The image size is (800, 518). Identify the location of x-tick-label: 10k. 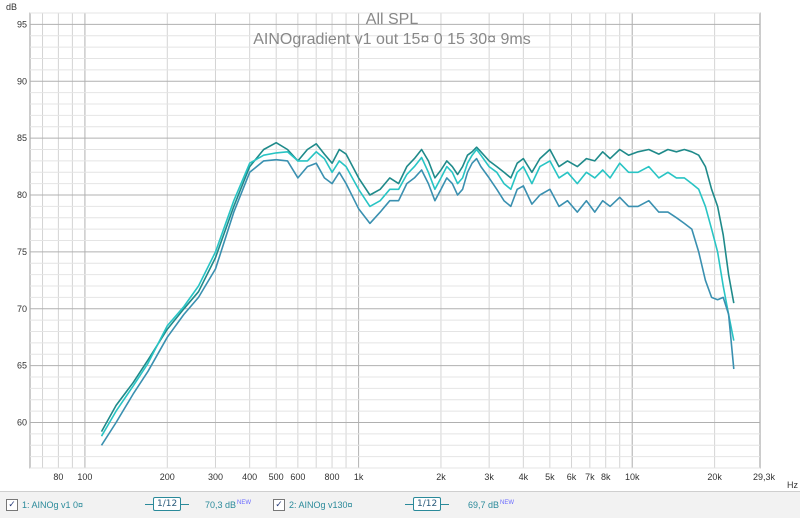
(632, 477).